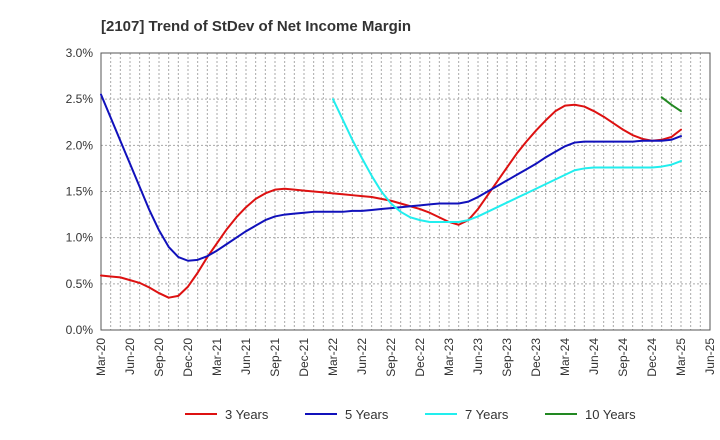 The height and width of the screenshot is (440, 720). What do you see at coordinates (80, 192) in the screenshot?
I see `y-tick-label: 1.5%` at bounding box center [80, 192].